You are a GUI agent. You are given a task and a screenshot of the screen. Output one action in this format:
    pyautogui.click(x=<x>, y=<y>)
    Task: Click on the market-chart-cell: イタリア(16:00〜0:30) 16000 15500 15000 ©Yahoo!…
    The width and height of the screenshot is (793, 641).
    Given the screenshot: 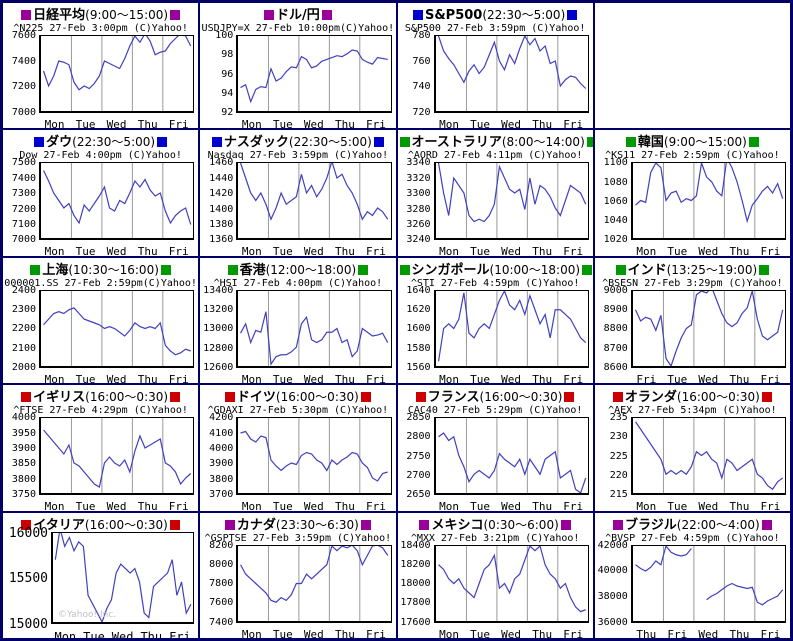 What is the action you would take?
    pyautogui.click(x=101, y=575)
    